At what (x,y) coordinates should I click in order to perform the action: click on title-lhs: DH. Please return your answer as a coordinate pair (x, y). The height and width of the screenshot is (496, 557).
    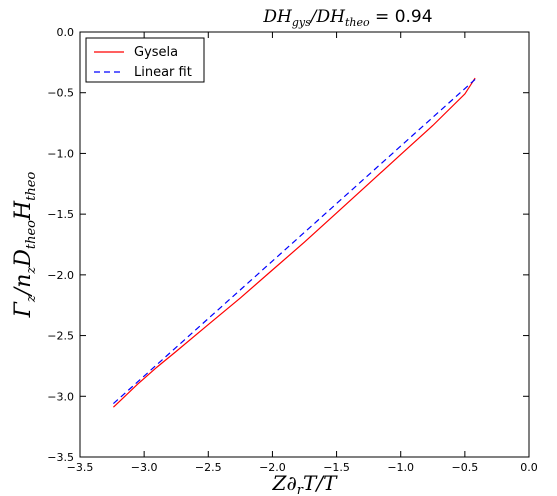
    Looking at the image, I should click on (277, 17).